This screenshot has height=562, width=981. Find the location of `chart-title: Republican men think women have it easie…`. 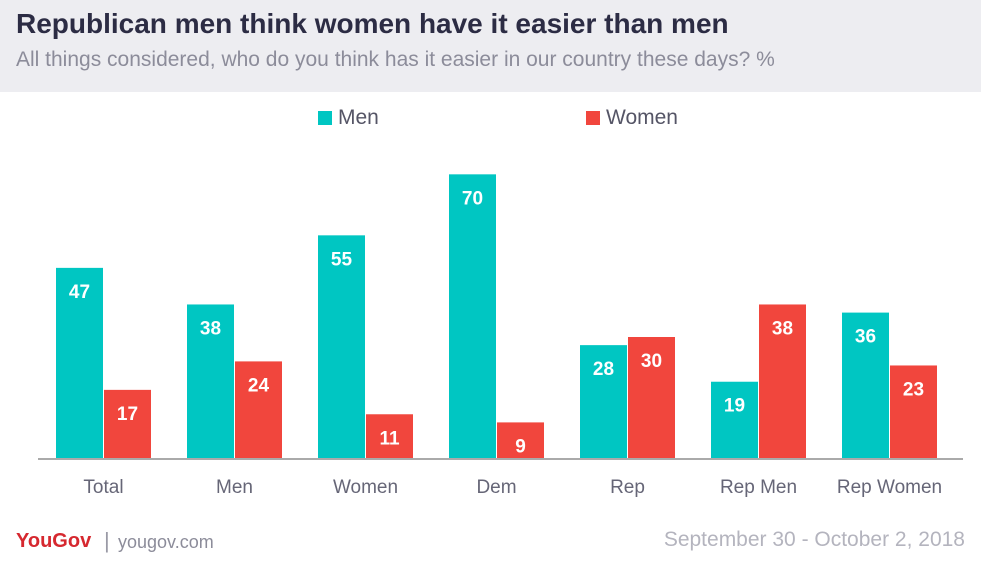

chart-title: Republican men think women have it easie… is located at coordinates (372, 23).